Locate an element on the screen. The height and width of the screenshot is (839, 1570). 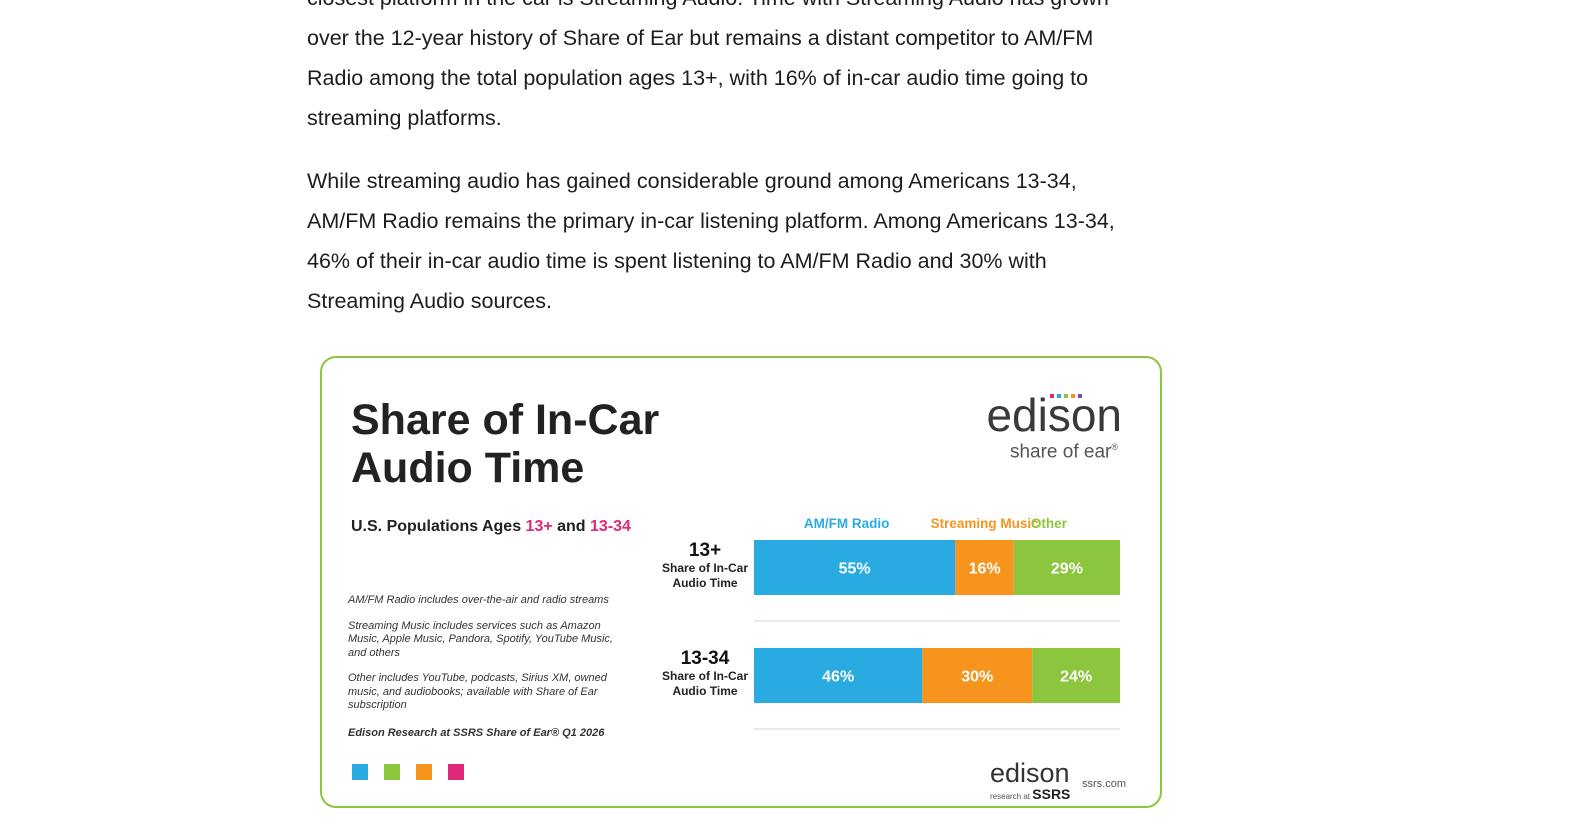
square-orange is located at coordinates (424, 772).